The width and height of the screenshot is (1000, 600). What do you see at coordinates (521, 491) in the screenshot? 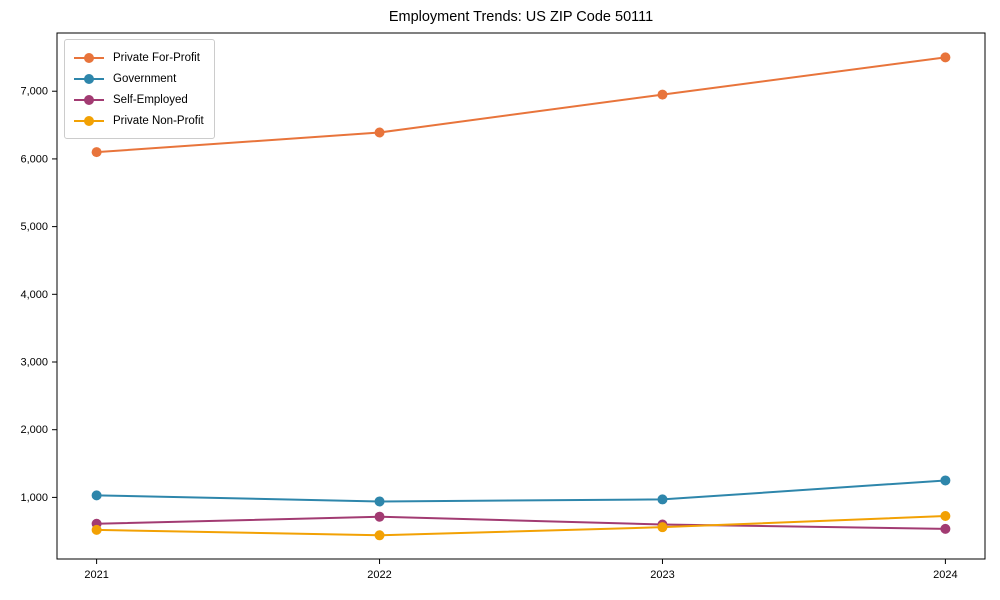
I see `series-line-government` at bounding box center [521, 491].